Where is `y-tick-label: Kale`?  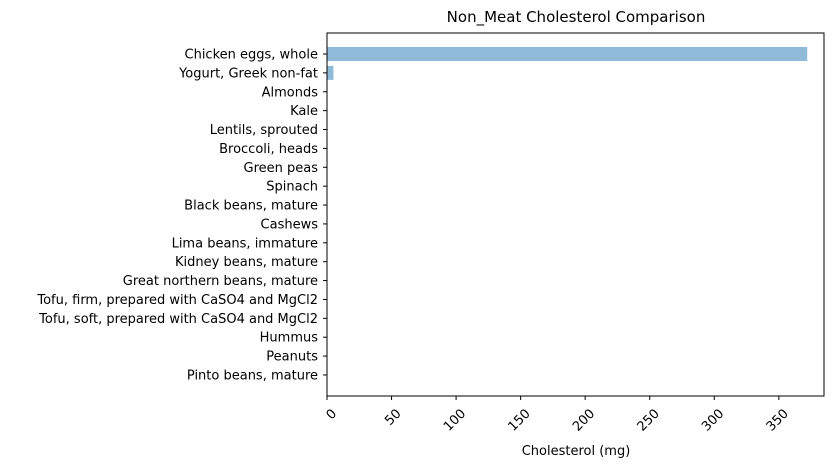 y-tick-label: Kale is located at coordinates (304, 111).